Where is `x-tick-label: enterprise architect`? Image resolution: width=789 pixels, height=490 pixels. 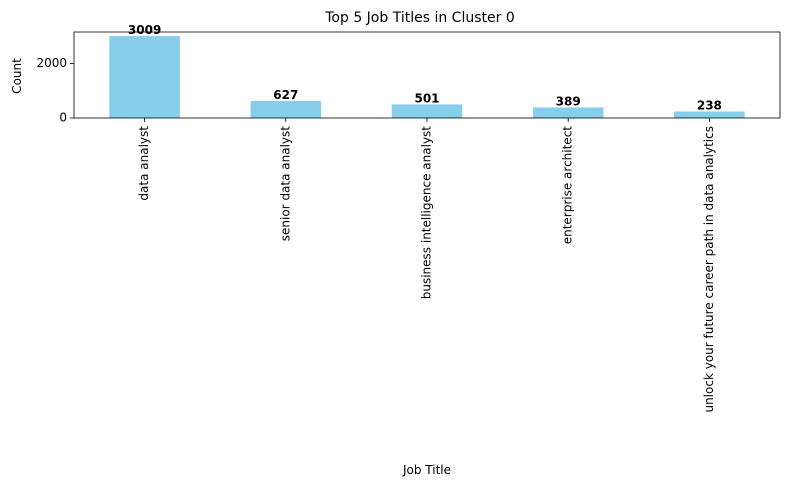
x-tick-label: enterprise architect is located at coordinates (568, 185).